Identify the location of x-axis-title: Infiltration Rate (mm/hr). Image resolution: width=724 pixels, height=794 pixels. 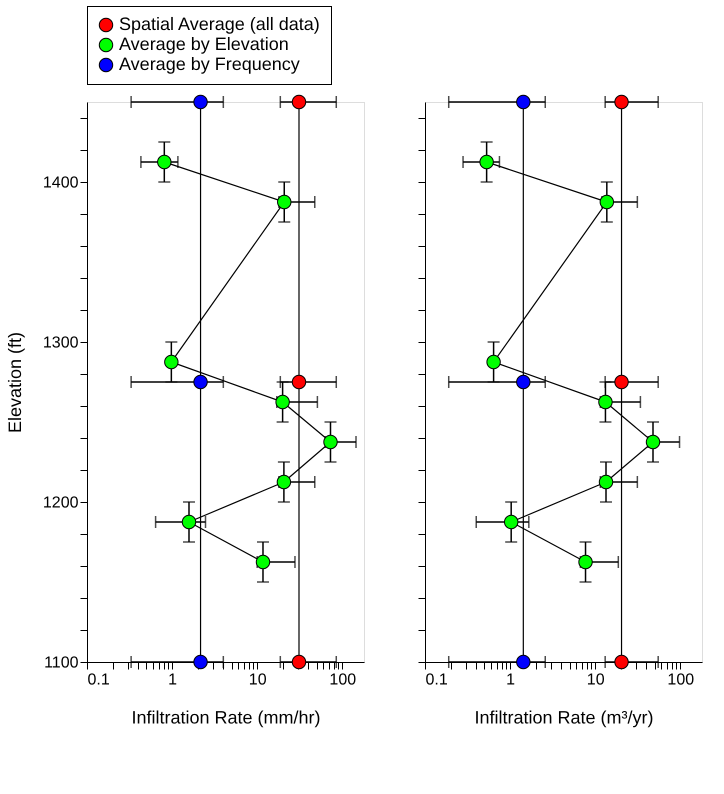
(226, 718).